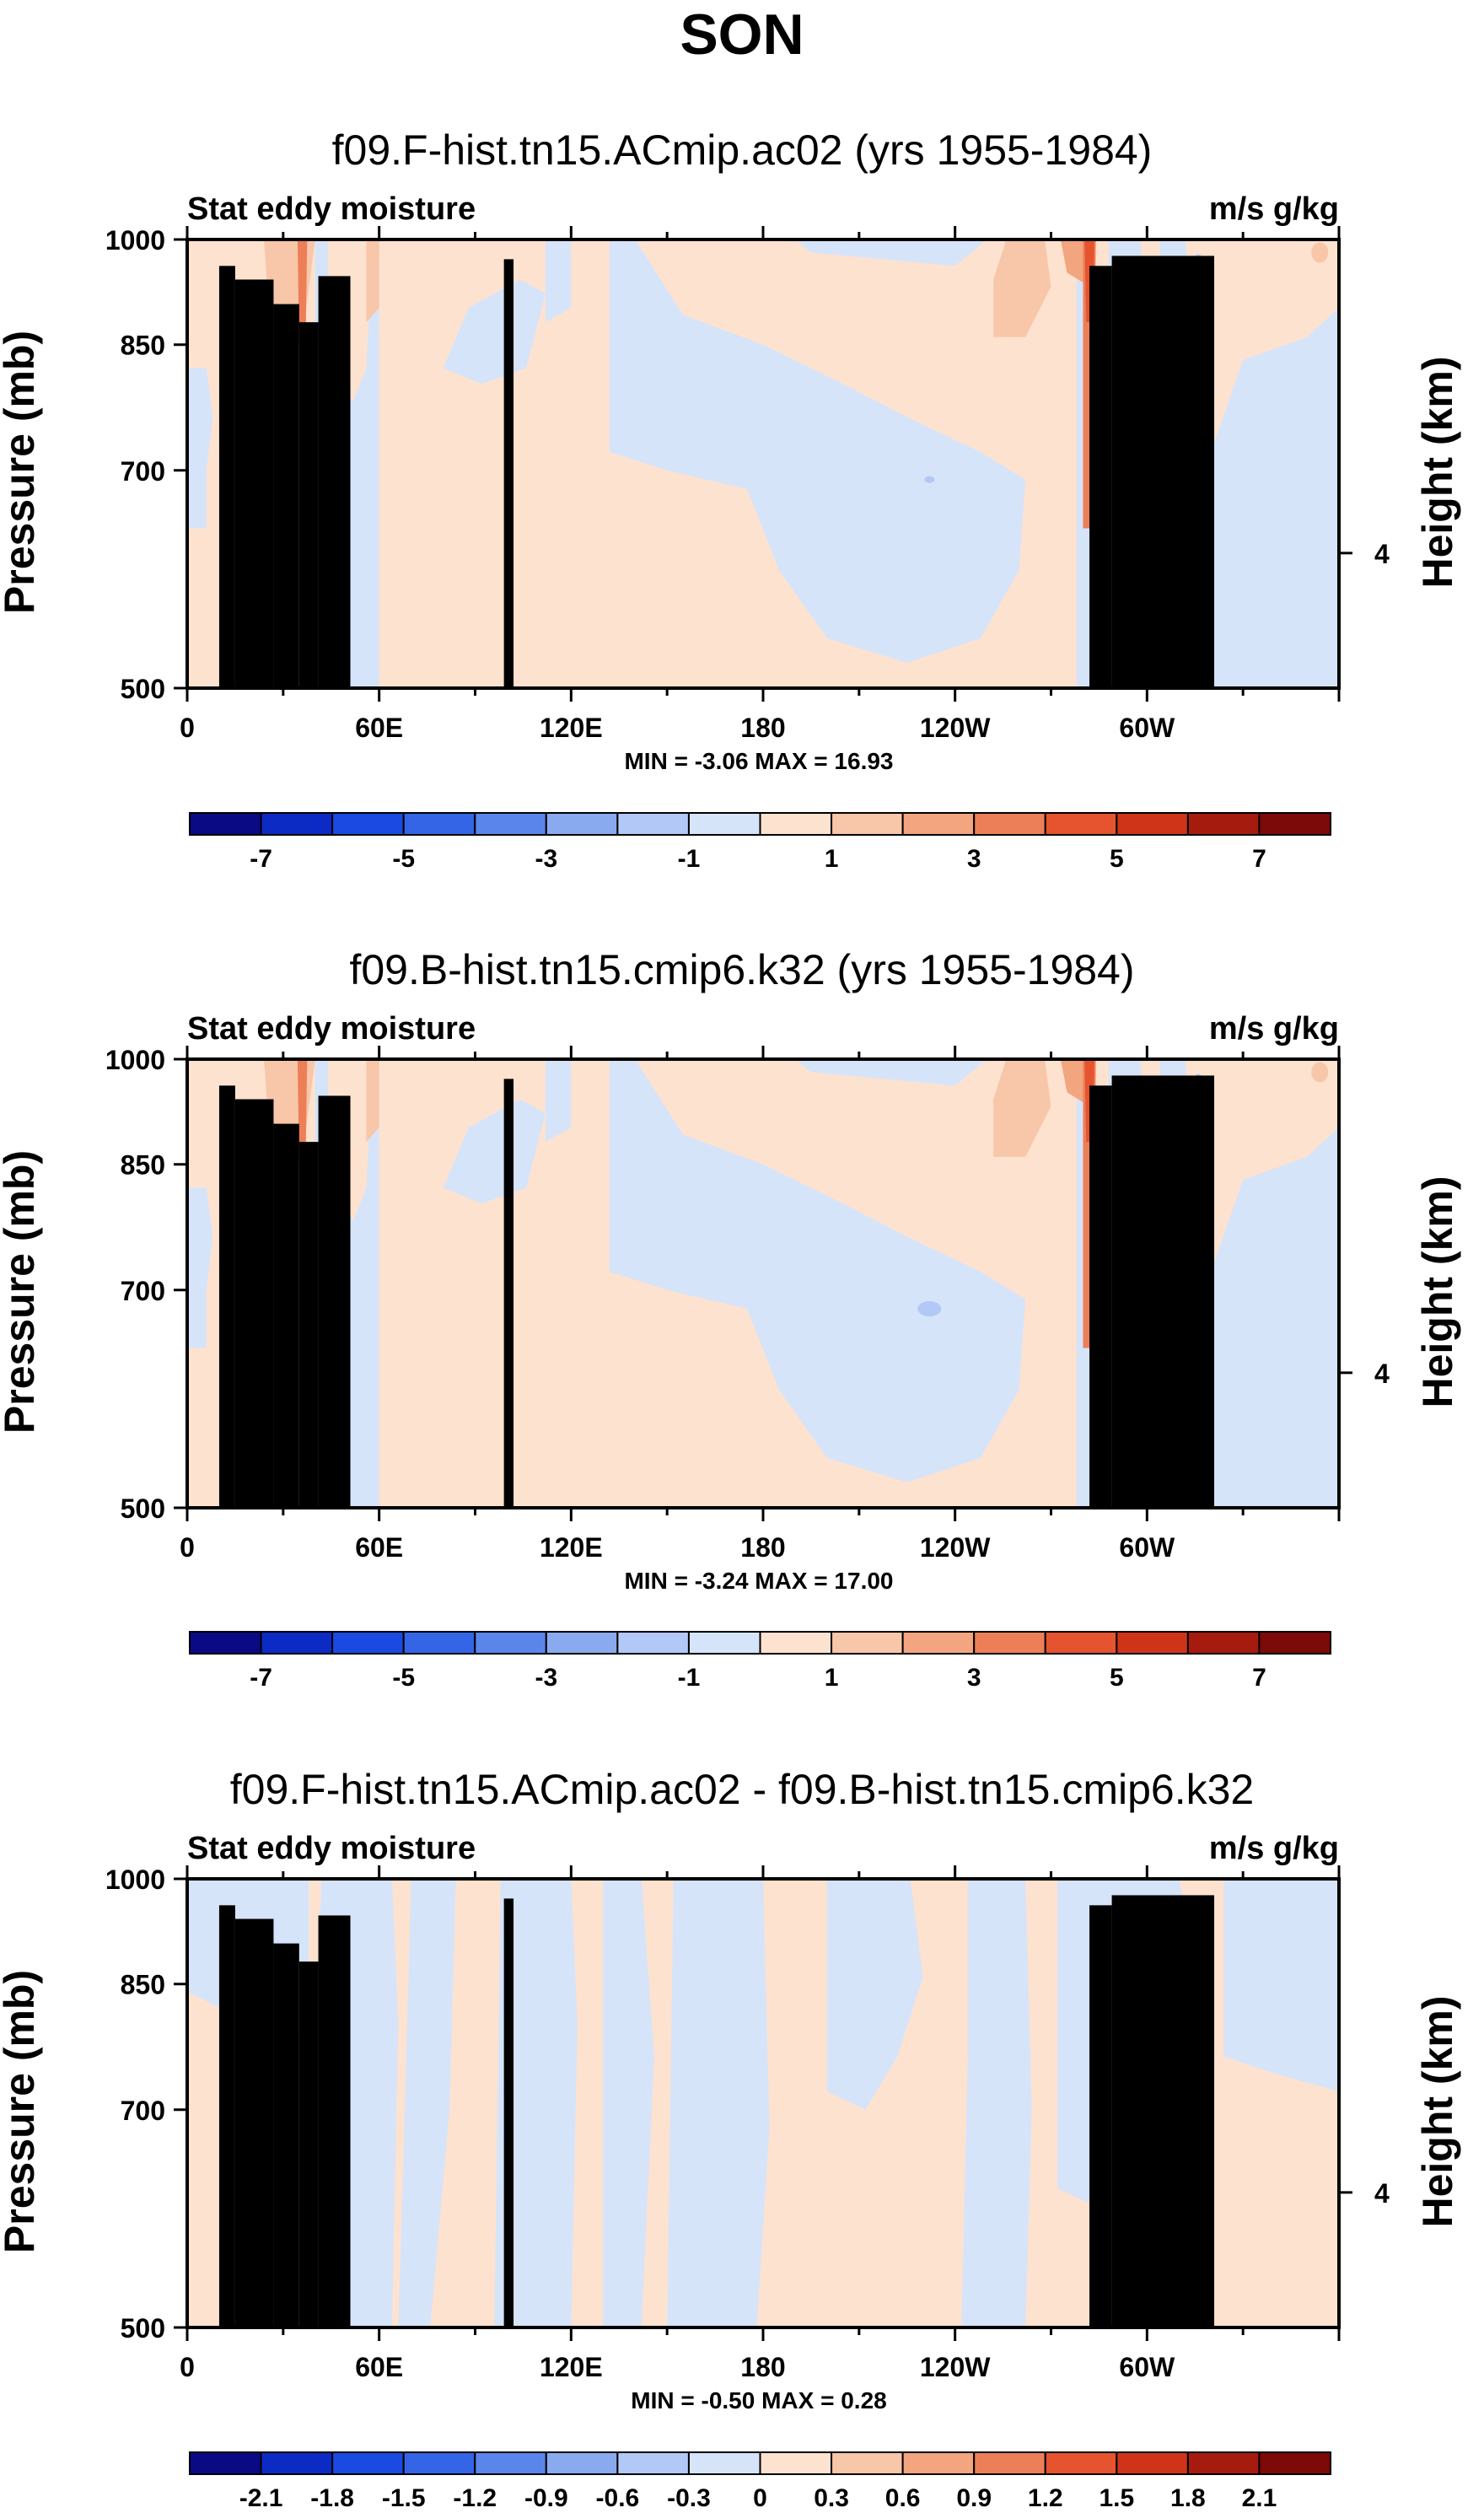  I want to click on min-max-label: MIN = -0.50 MAX = 0.28, so click(758, 2400).